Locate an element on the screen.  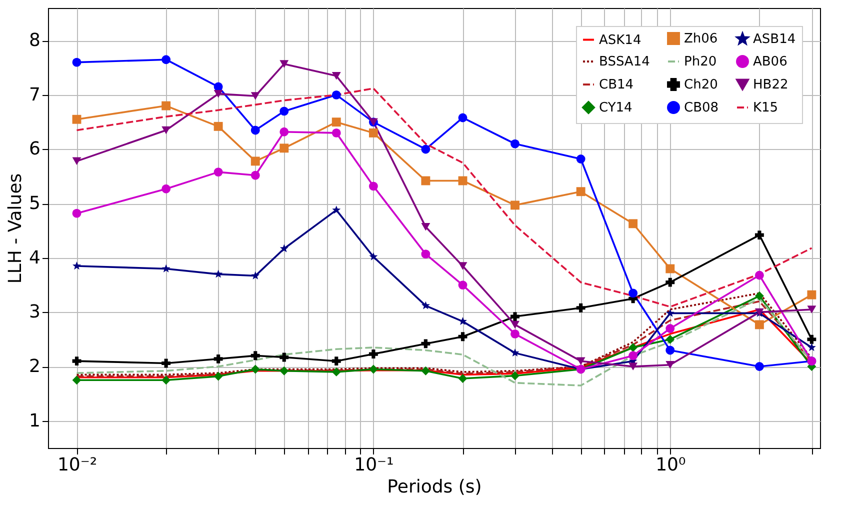
y-tick-label: 8 is located at coordinates (34, 41).